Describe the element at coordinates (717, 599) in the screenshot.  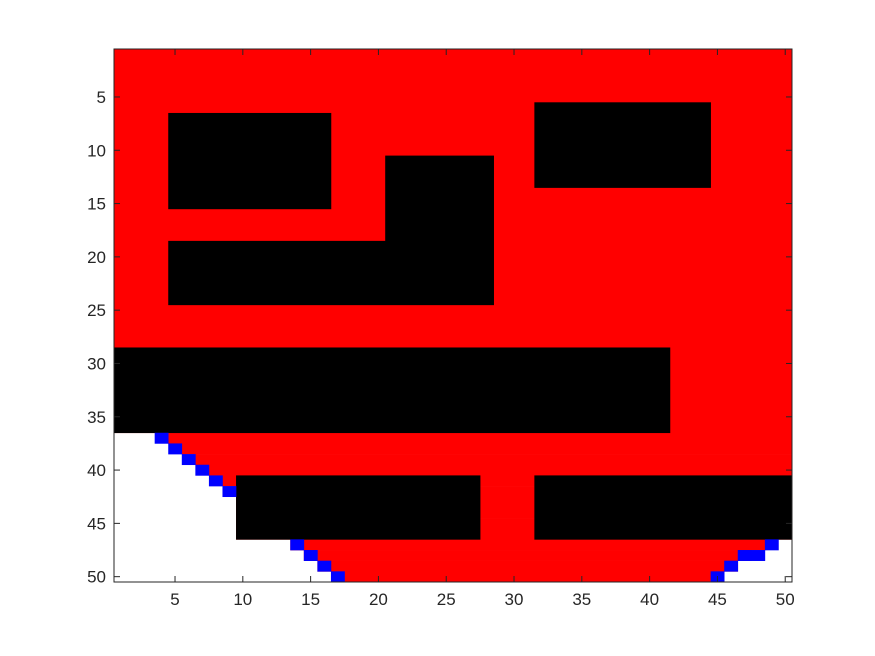
I see `x-tick-label: 45` at that location.